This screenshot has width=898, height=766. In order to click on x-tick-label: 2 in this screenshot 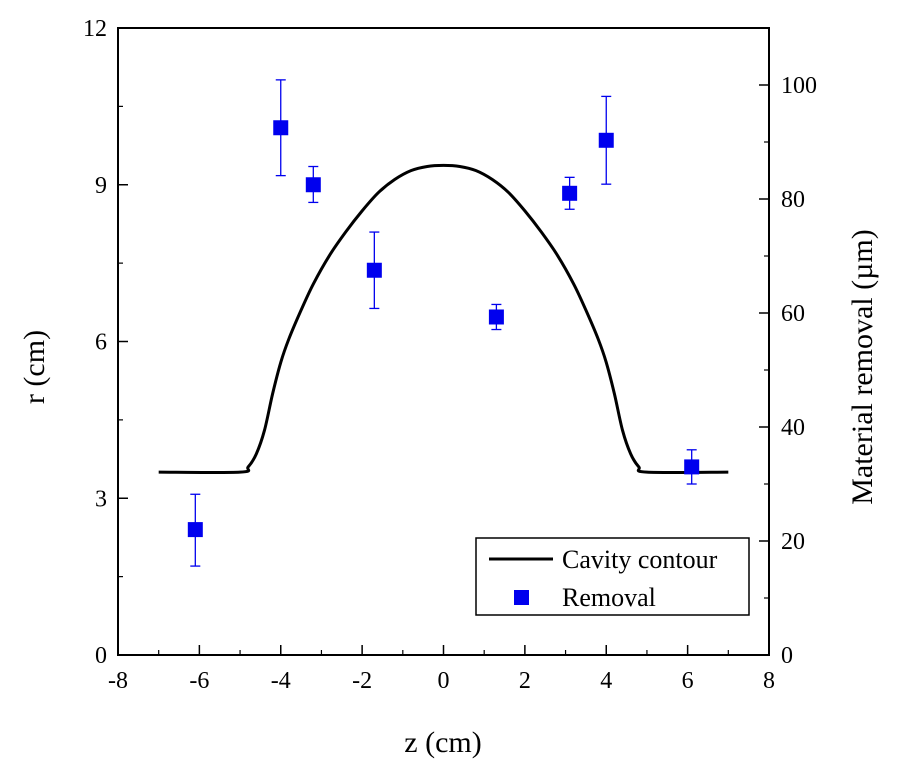, I will do `click(525, 681)`.